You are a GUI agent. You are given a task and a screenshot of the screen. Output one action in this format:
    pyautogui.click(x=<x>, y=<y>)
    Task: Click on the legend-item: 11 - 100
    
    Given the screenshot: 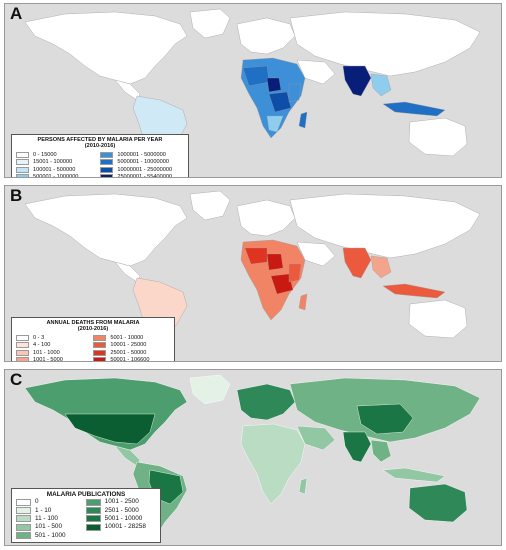 What is the action you would take?
    pyautogui.click(x=46, y=519)
    